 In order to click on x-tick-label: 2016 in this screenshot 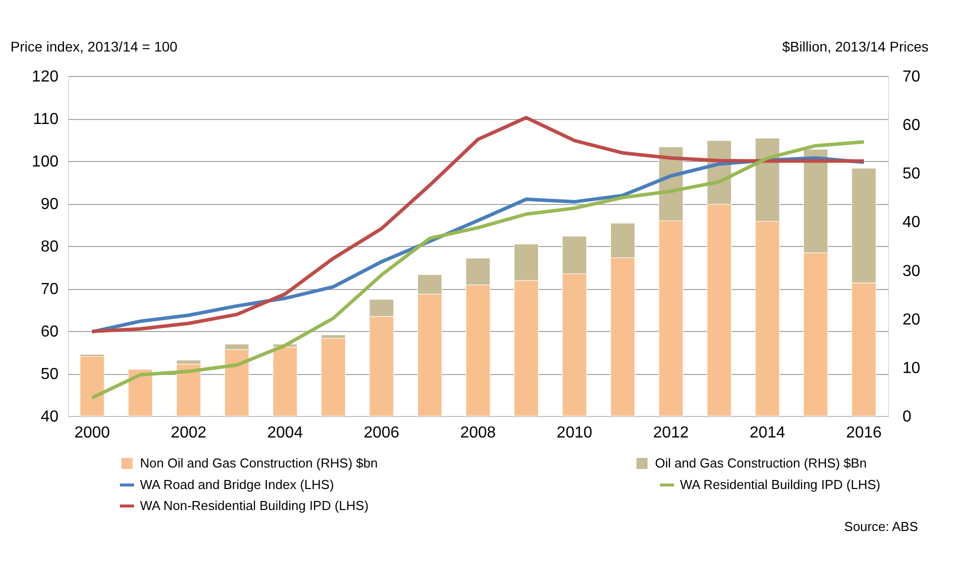, I will do `click(864, 433)`.